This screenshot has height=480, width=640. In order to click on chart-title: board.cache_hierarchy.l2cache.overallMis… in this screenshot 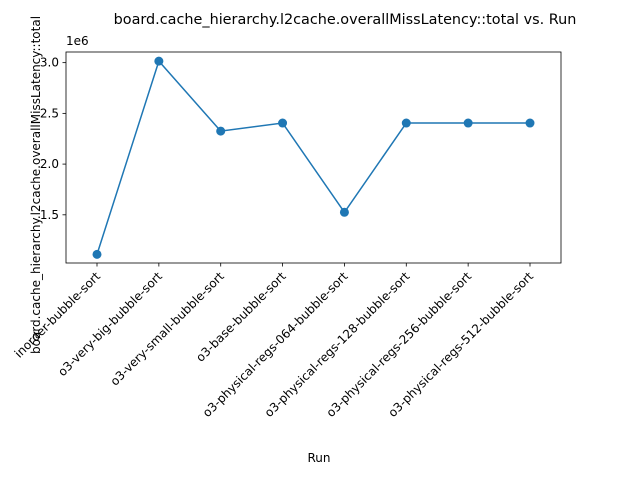, I will do `click(345, 20)`.